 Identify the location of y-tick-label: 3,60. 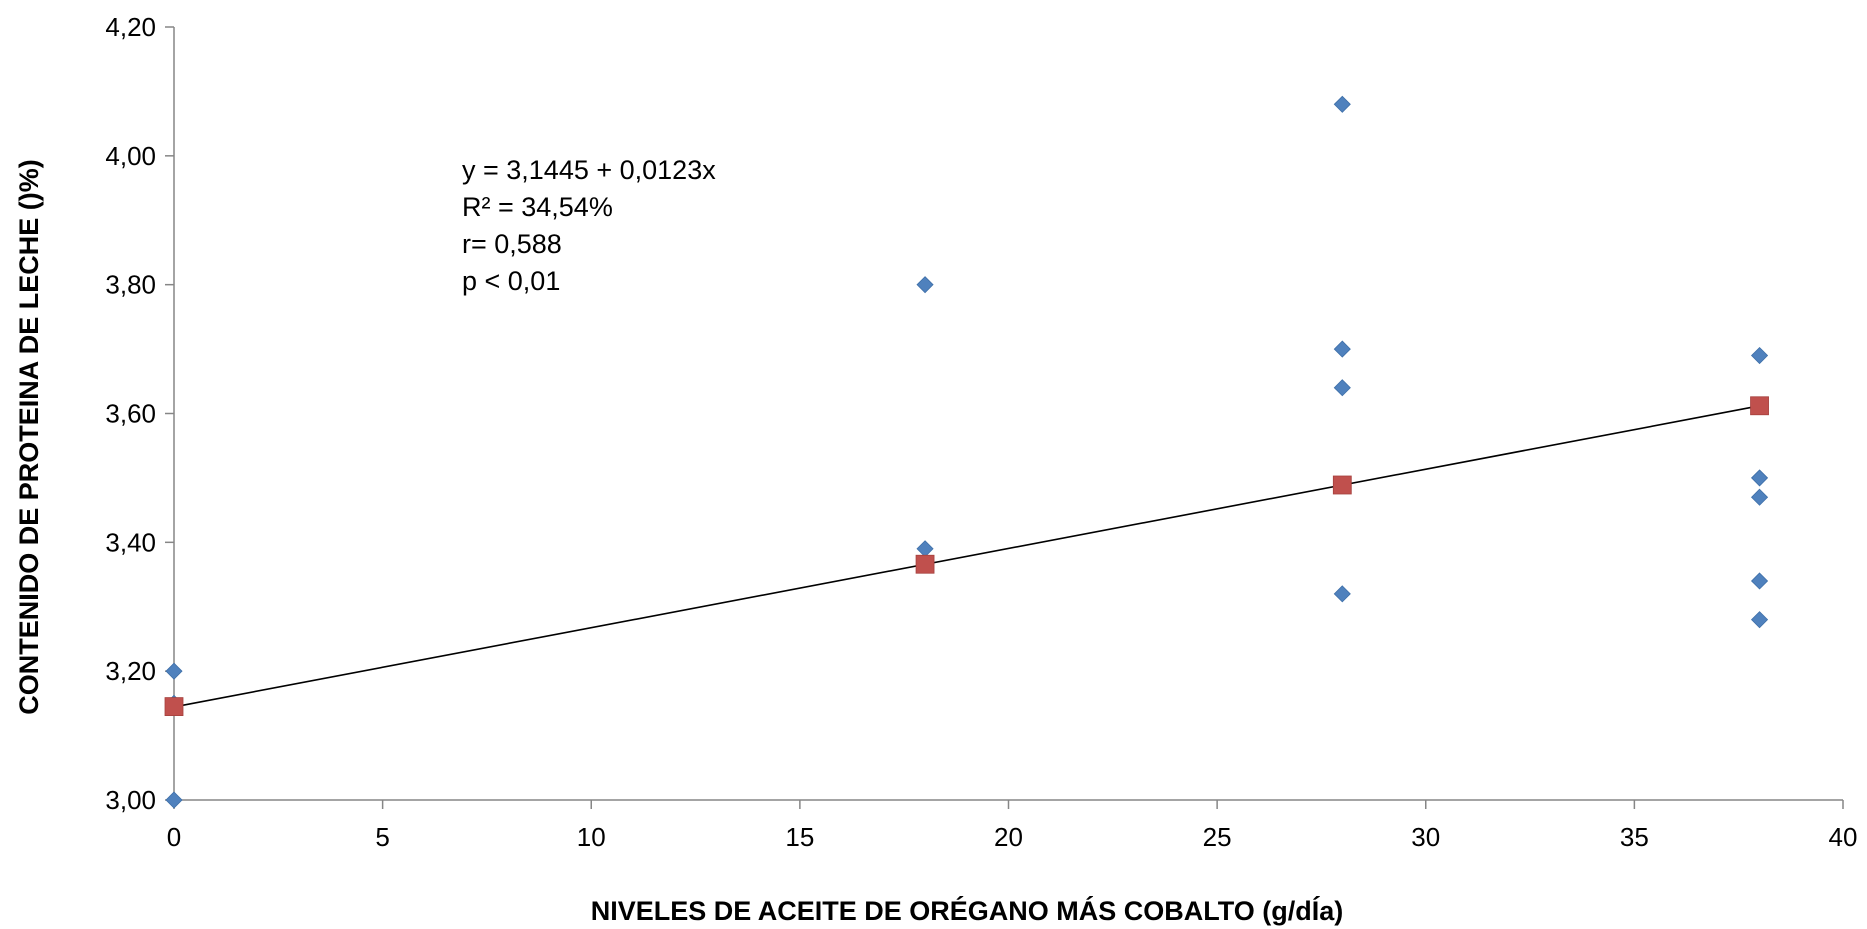
(130, 414).